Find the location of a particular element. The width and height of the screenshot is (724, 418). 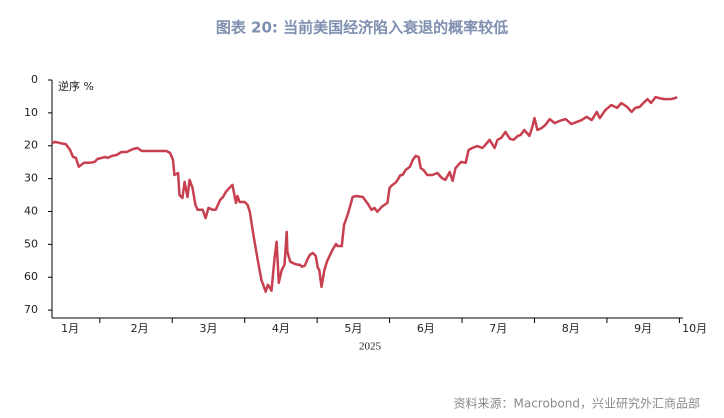

x-tick-label: 2月 is located at coordinates (140, 328).